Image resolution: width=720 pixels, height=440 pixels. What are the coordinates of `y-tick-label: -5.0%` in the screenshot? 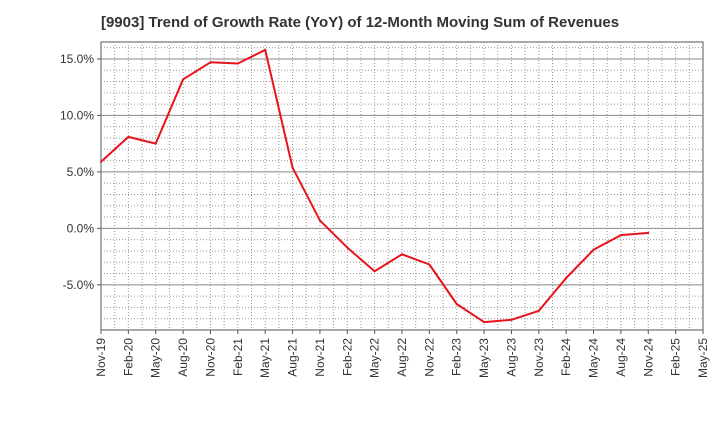 It's located at (79, 285).